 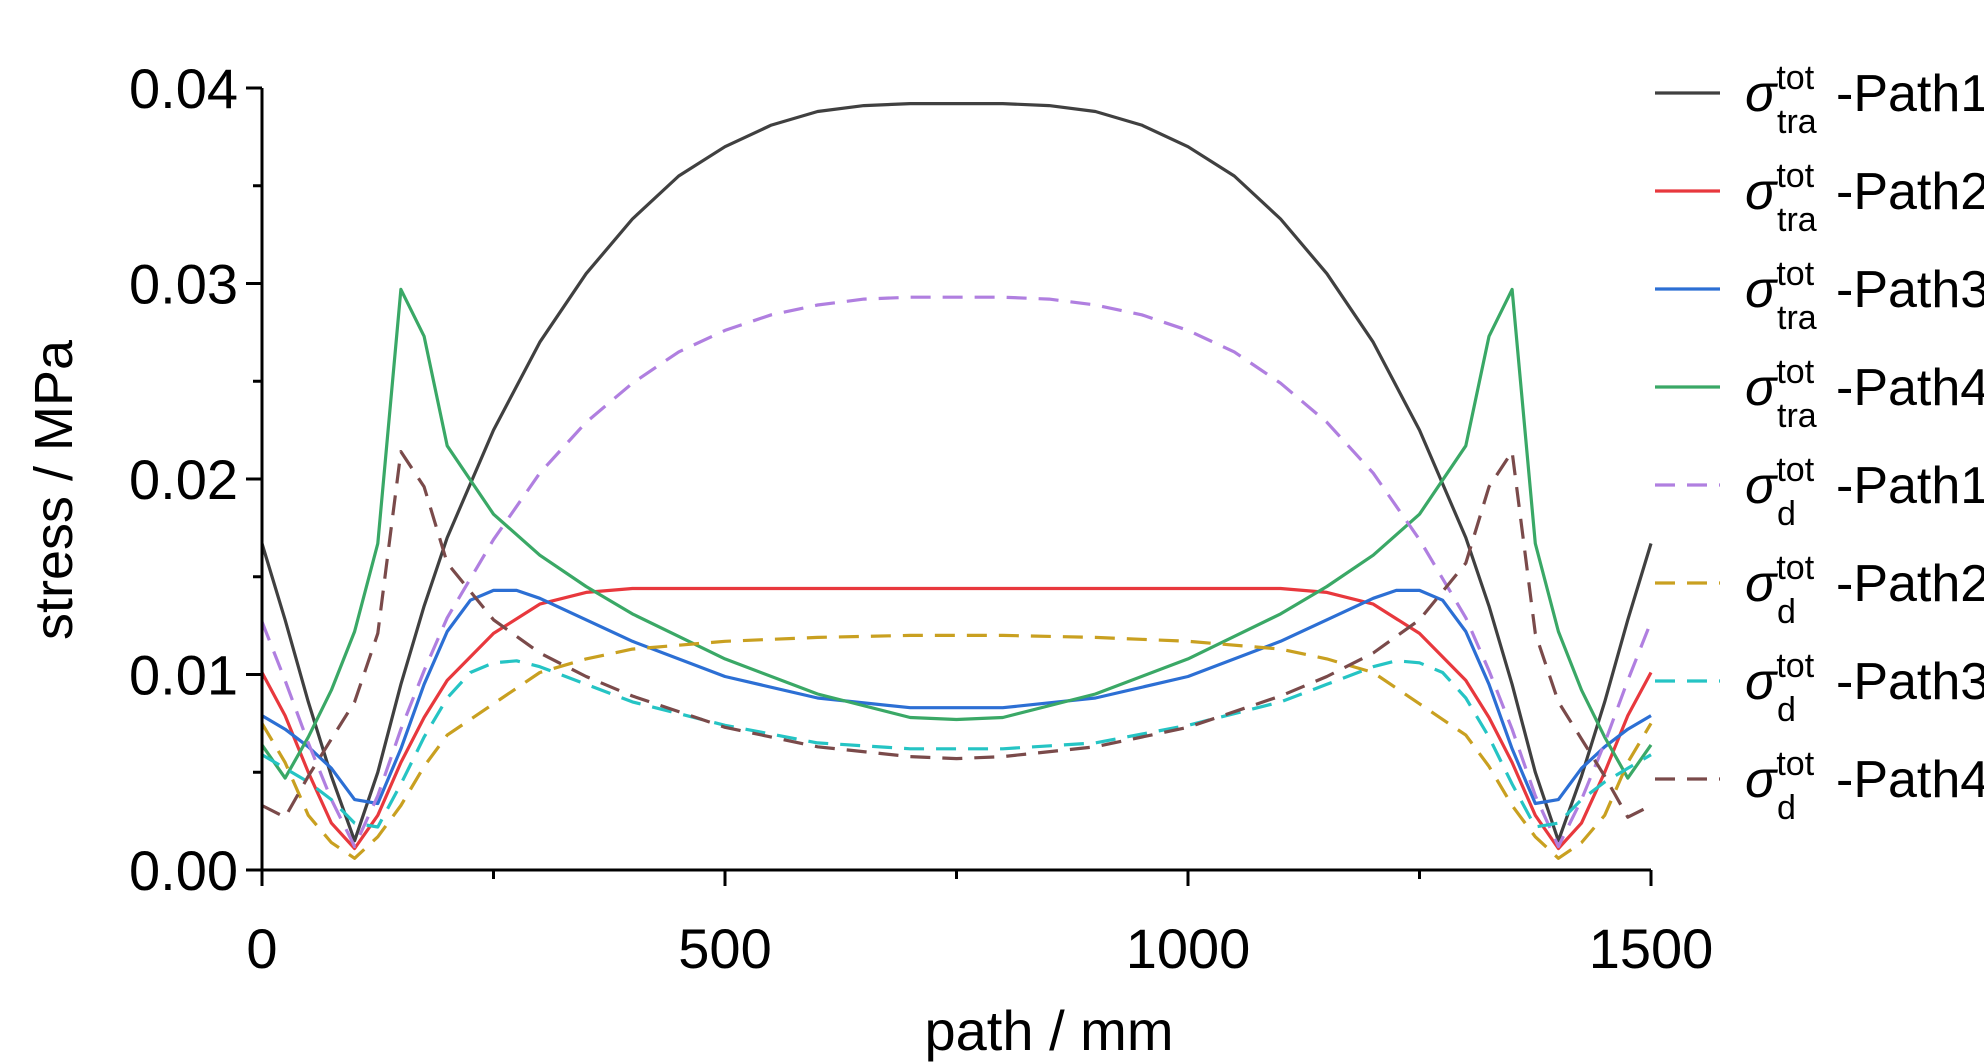 I want to click on legend-item: σtot tra -Path3, so click(x=1819, y=296).